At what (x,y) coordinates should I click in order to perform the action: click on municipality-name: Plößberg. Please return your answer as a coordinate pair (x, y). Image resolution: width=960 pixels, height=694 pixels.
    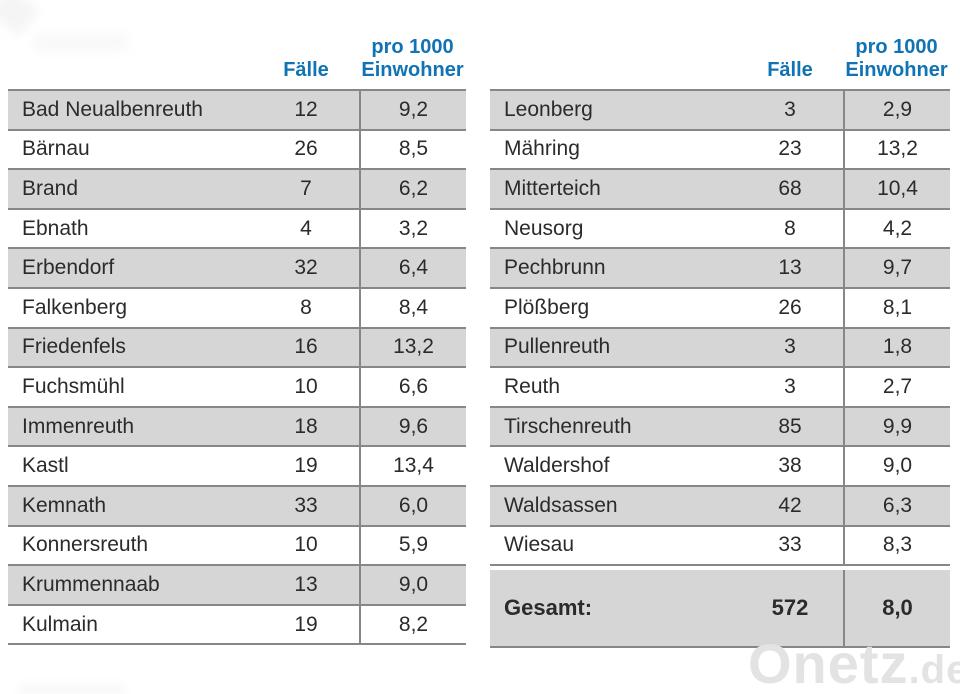
    Looking at the image, I should click on (547, 307).